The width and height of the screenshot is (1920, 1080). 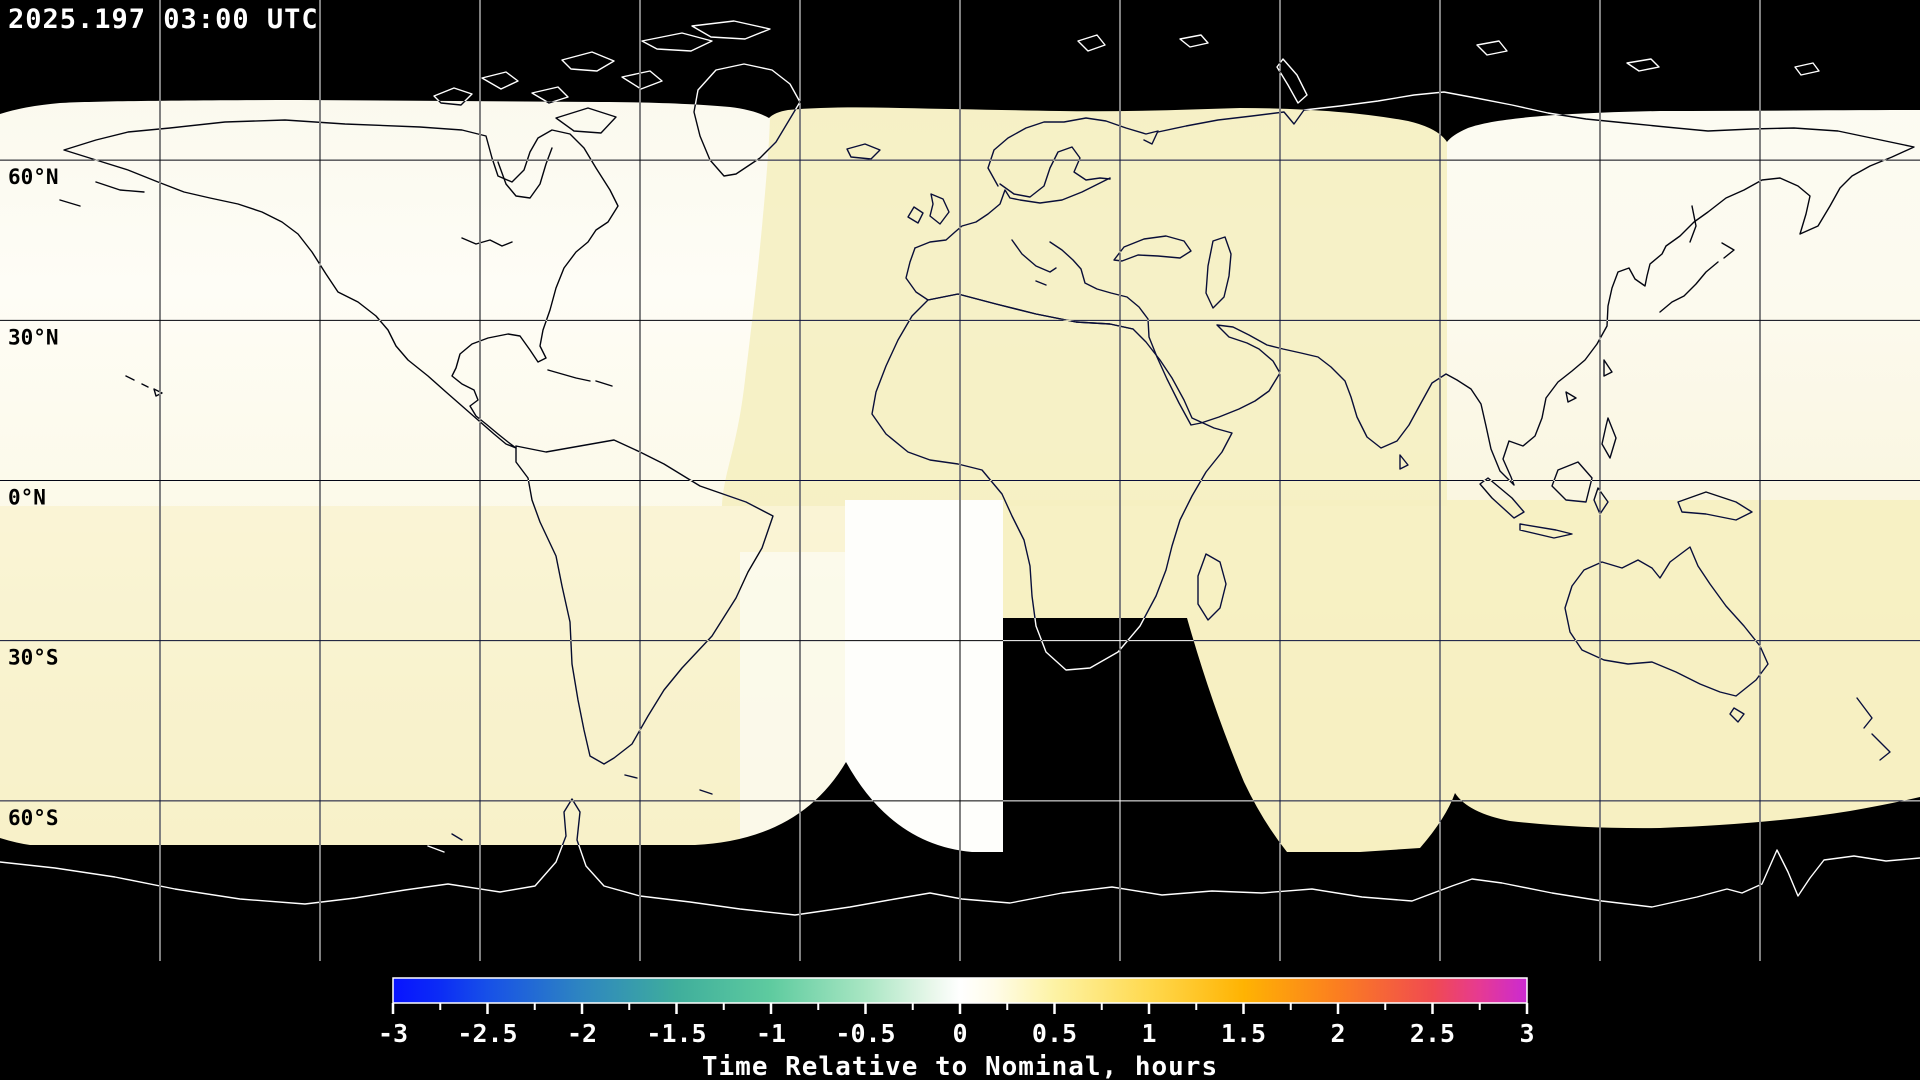 I want to click on coastline-philippines, so click(x=1609, y=438).